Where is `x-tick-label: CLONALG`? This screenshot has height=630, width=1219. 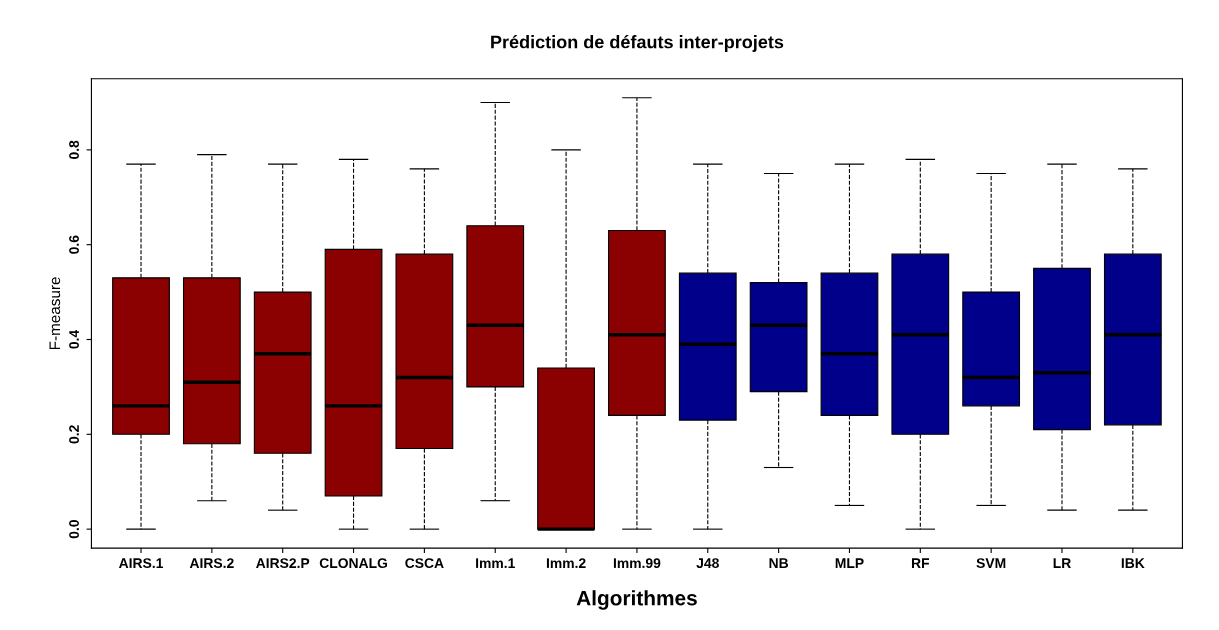
x-tick-label: CLONALG is located at coordinates (353, 563).